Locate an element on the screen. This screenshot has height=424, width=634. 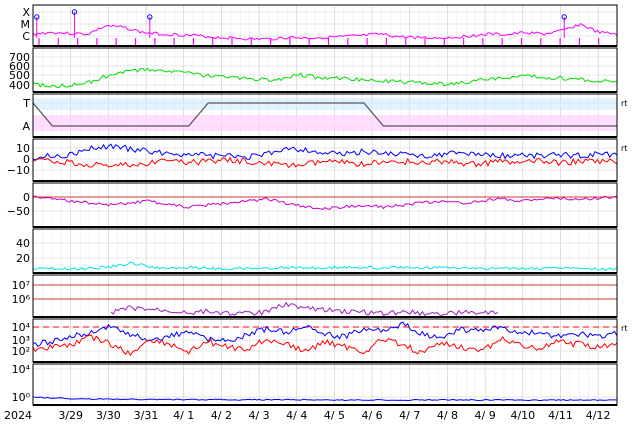
away-band is located at coordinates (325, 123).